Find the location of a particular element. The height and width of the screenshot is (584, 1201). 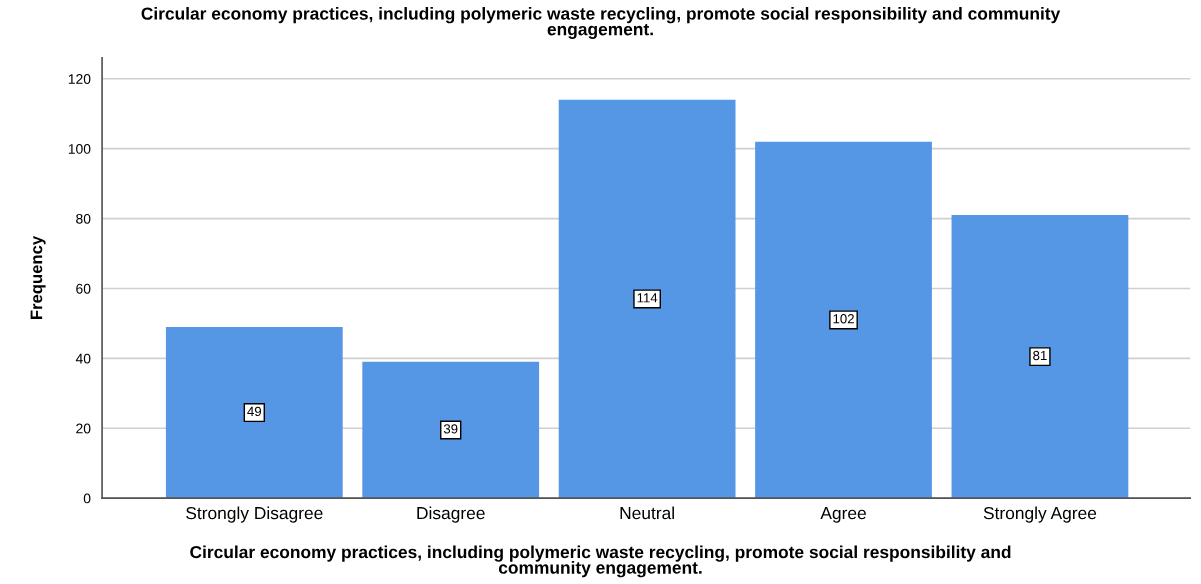

data-label: 114 is located at coordinates (647, 298).